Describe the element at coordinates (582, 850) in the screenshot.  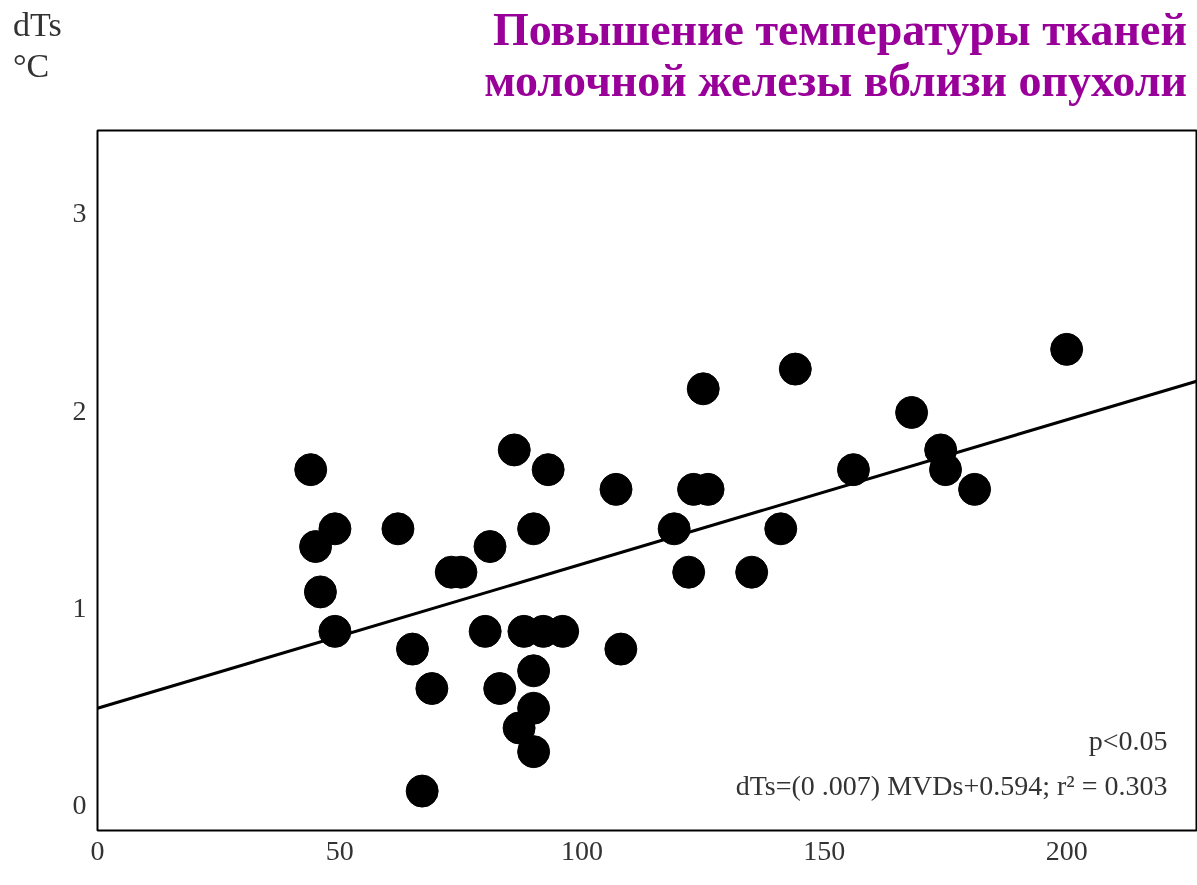
I see `x-tick-label: 100` at that location.